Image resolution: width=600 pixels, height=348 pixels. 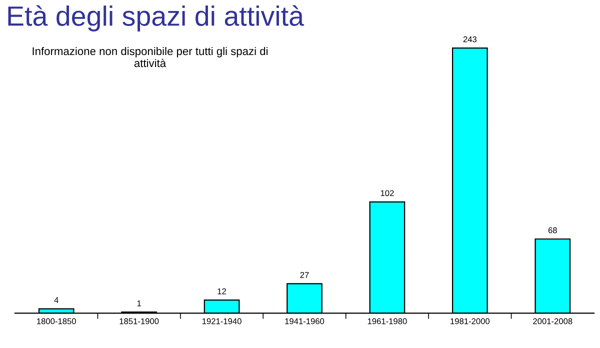 I want to click on x-tick-label: 2001-2008, so click(x=552, y=321).